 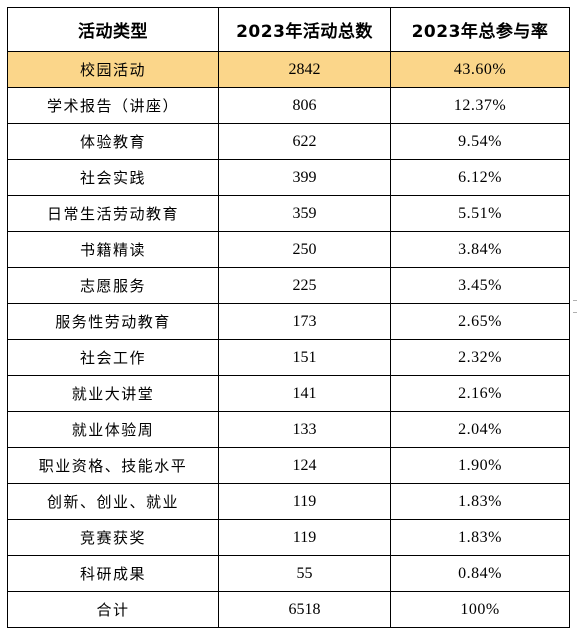 I want to click on cell-total-rate: 100%, so click(x=480, y=609).